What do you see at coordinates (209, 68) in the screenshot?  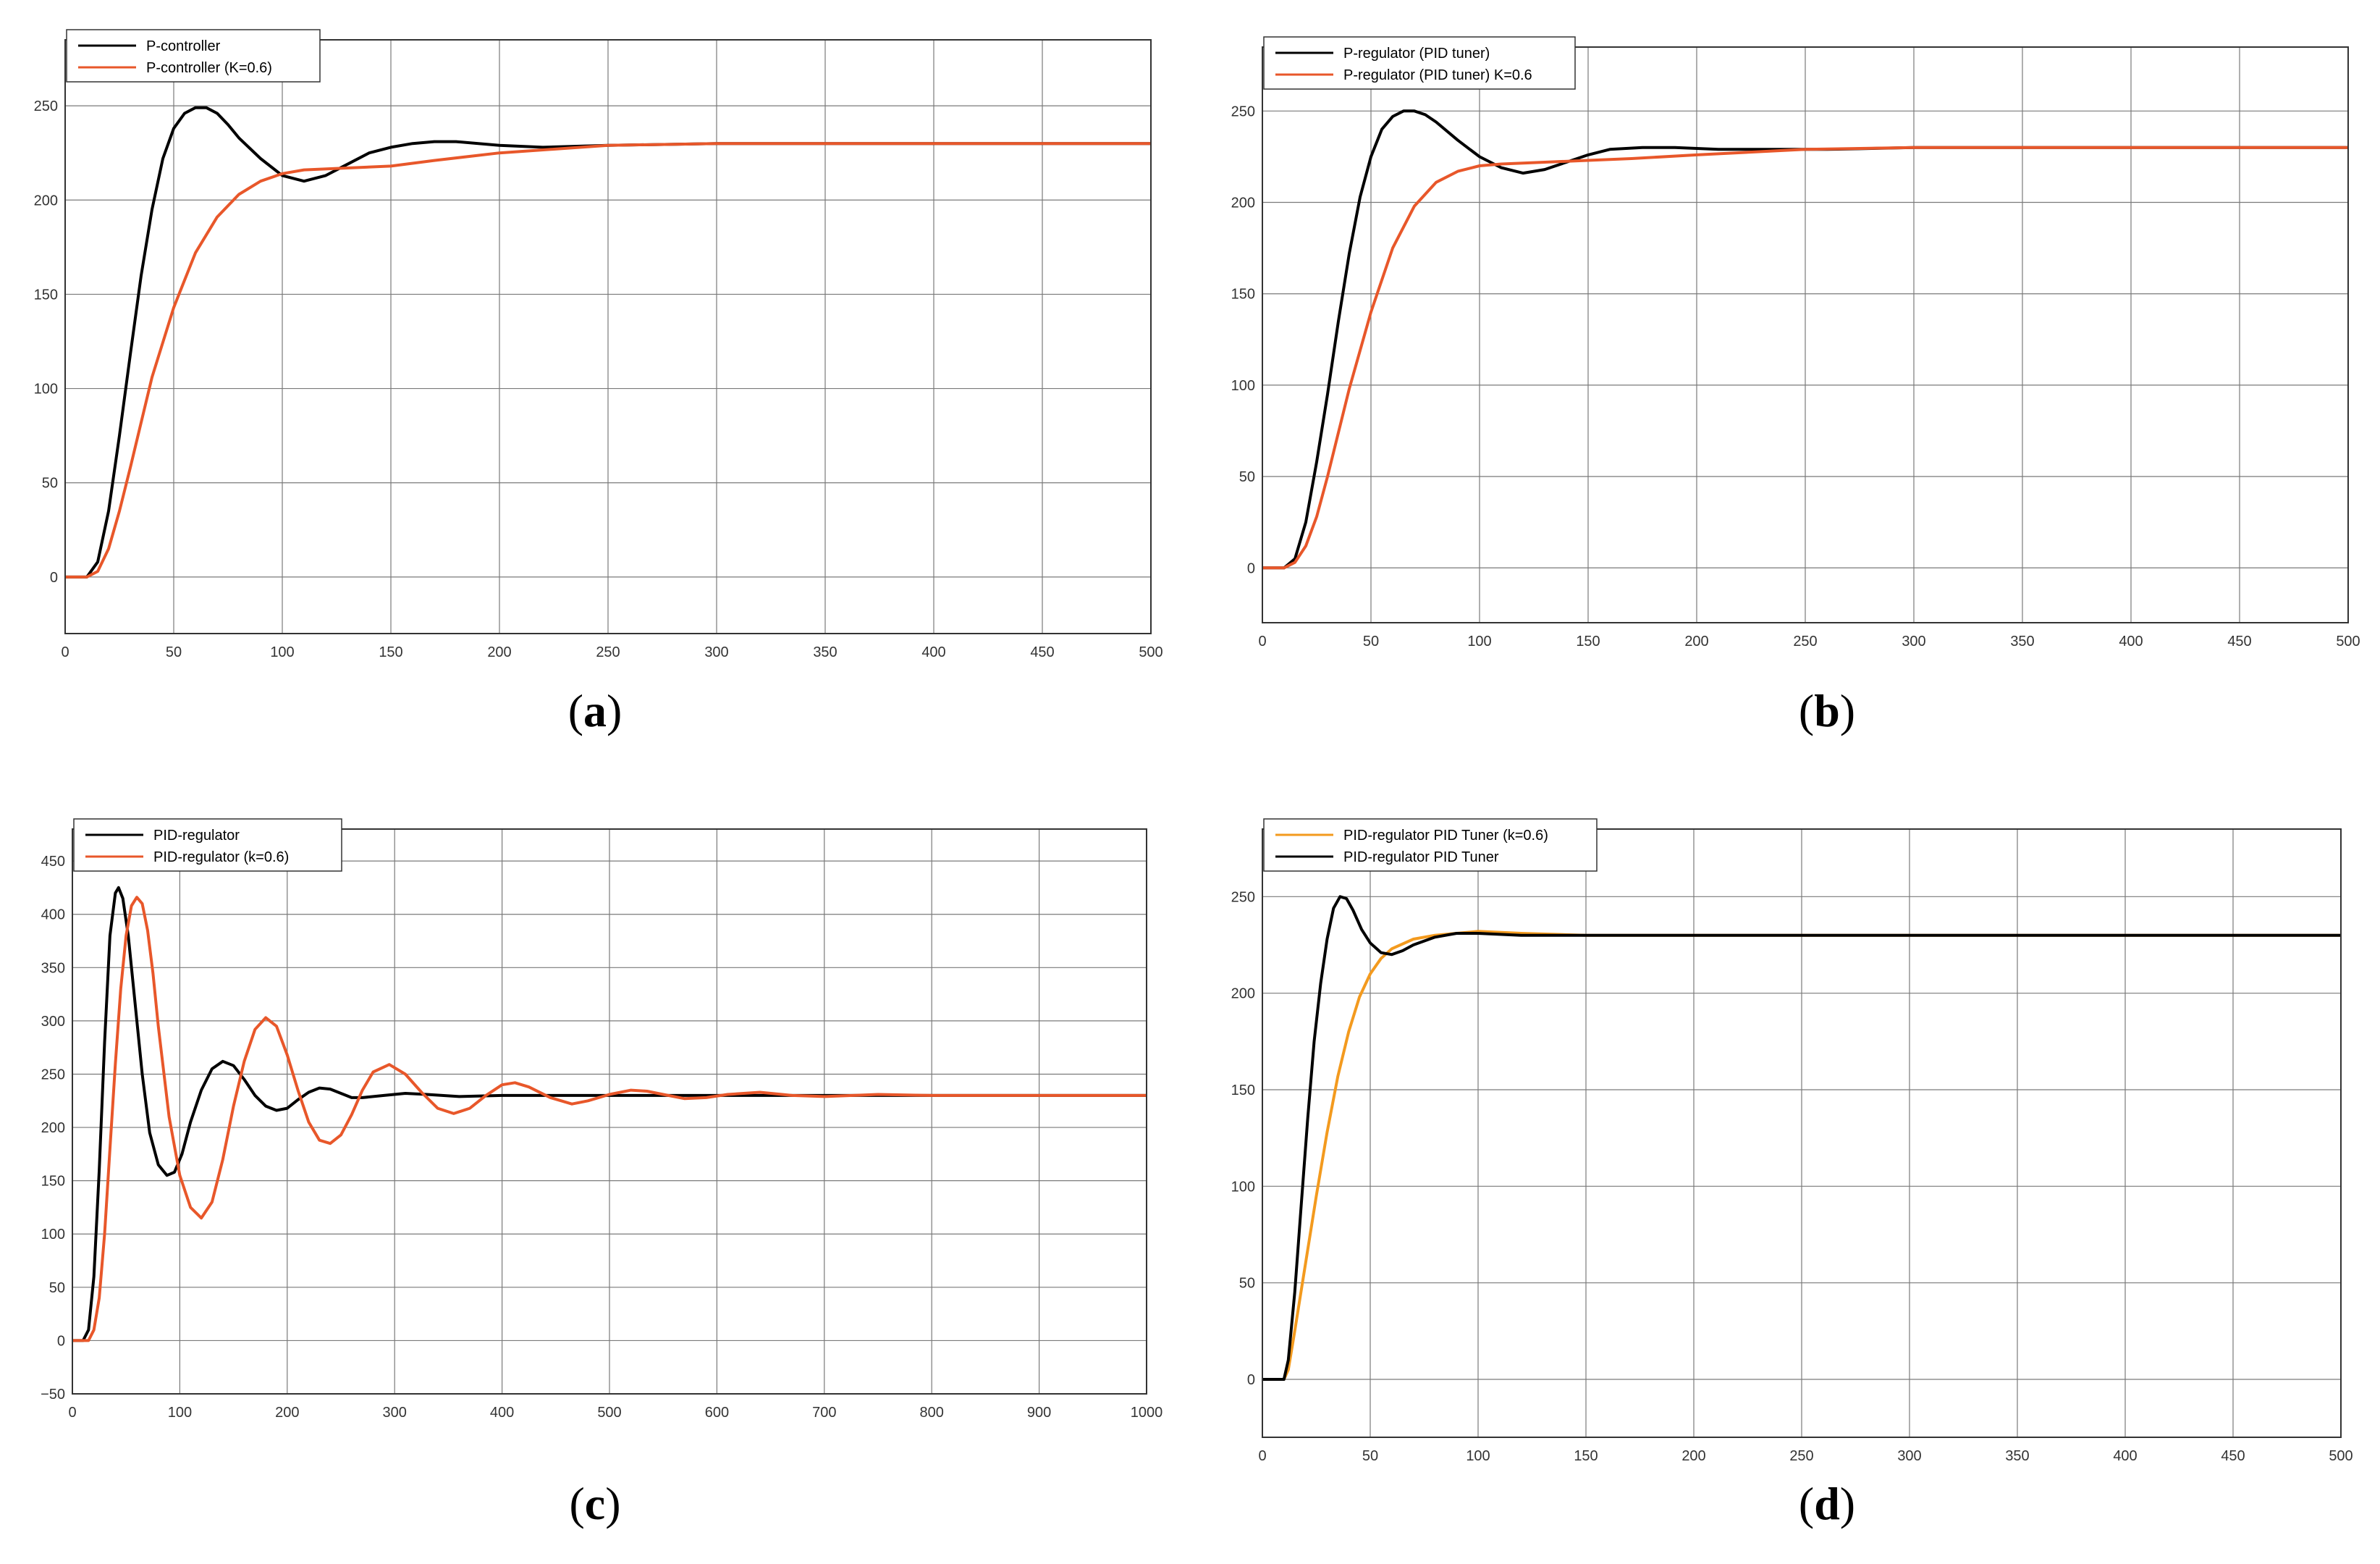 I see `legend-entry: P-controller (K=0.6)` at bounding box center [209, 68].